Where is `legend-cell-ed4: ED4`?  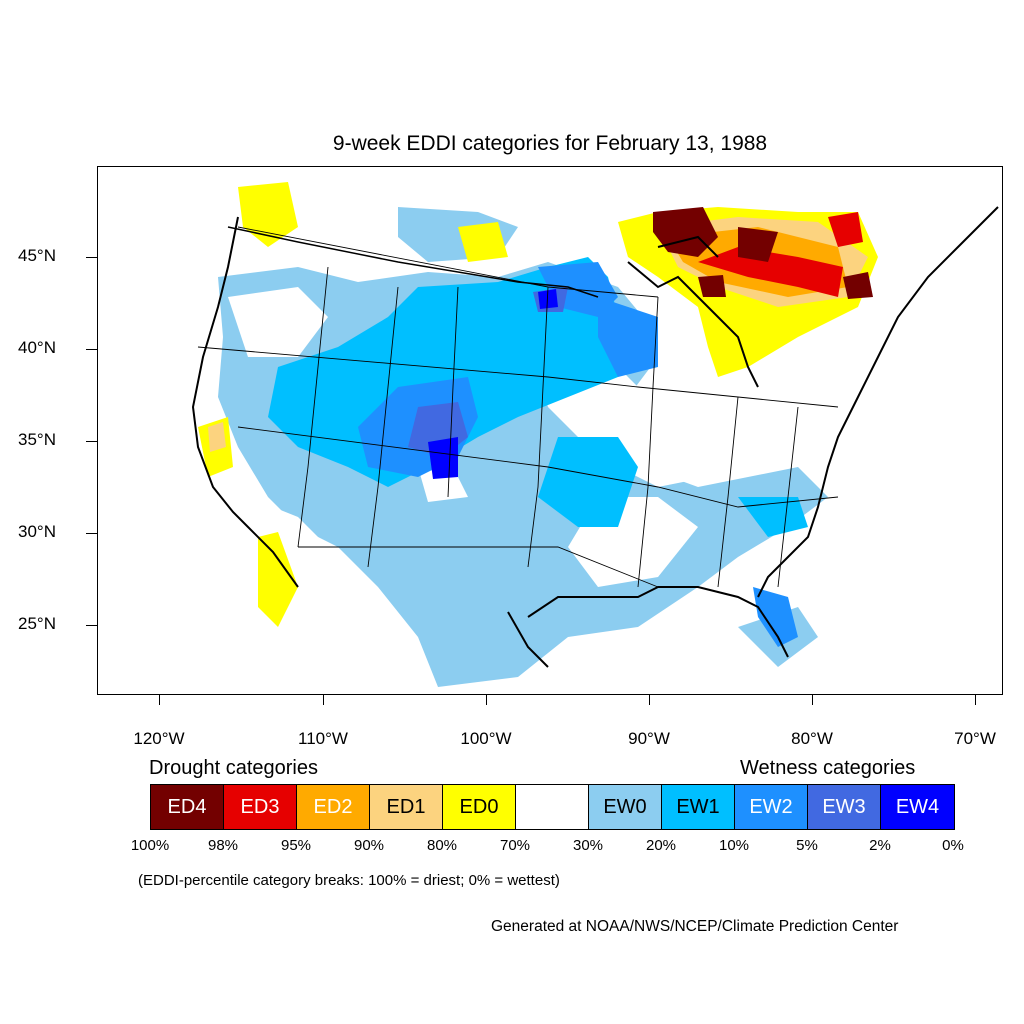
legend-cell-ed4: ED4 is located at coordinates (187, 807).